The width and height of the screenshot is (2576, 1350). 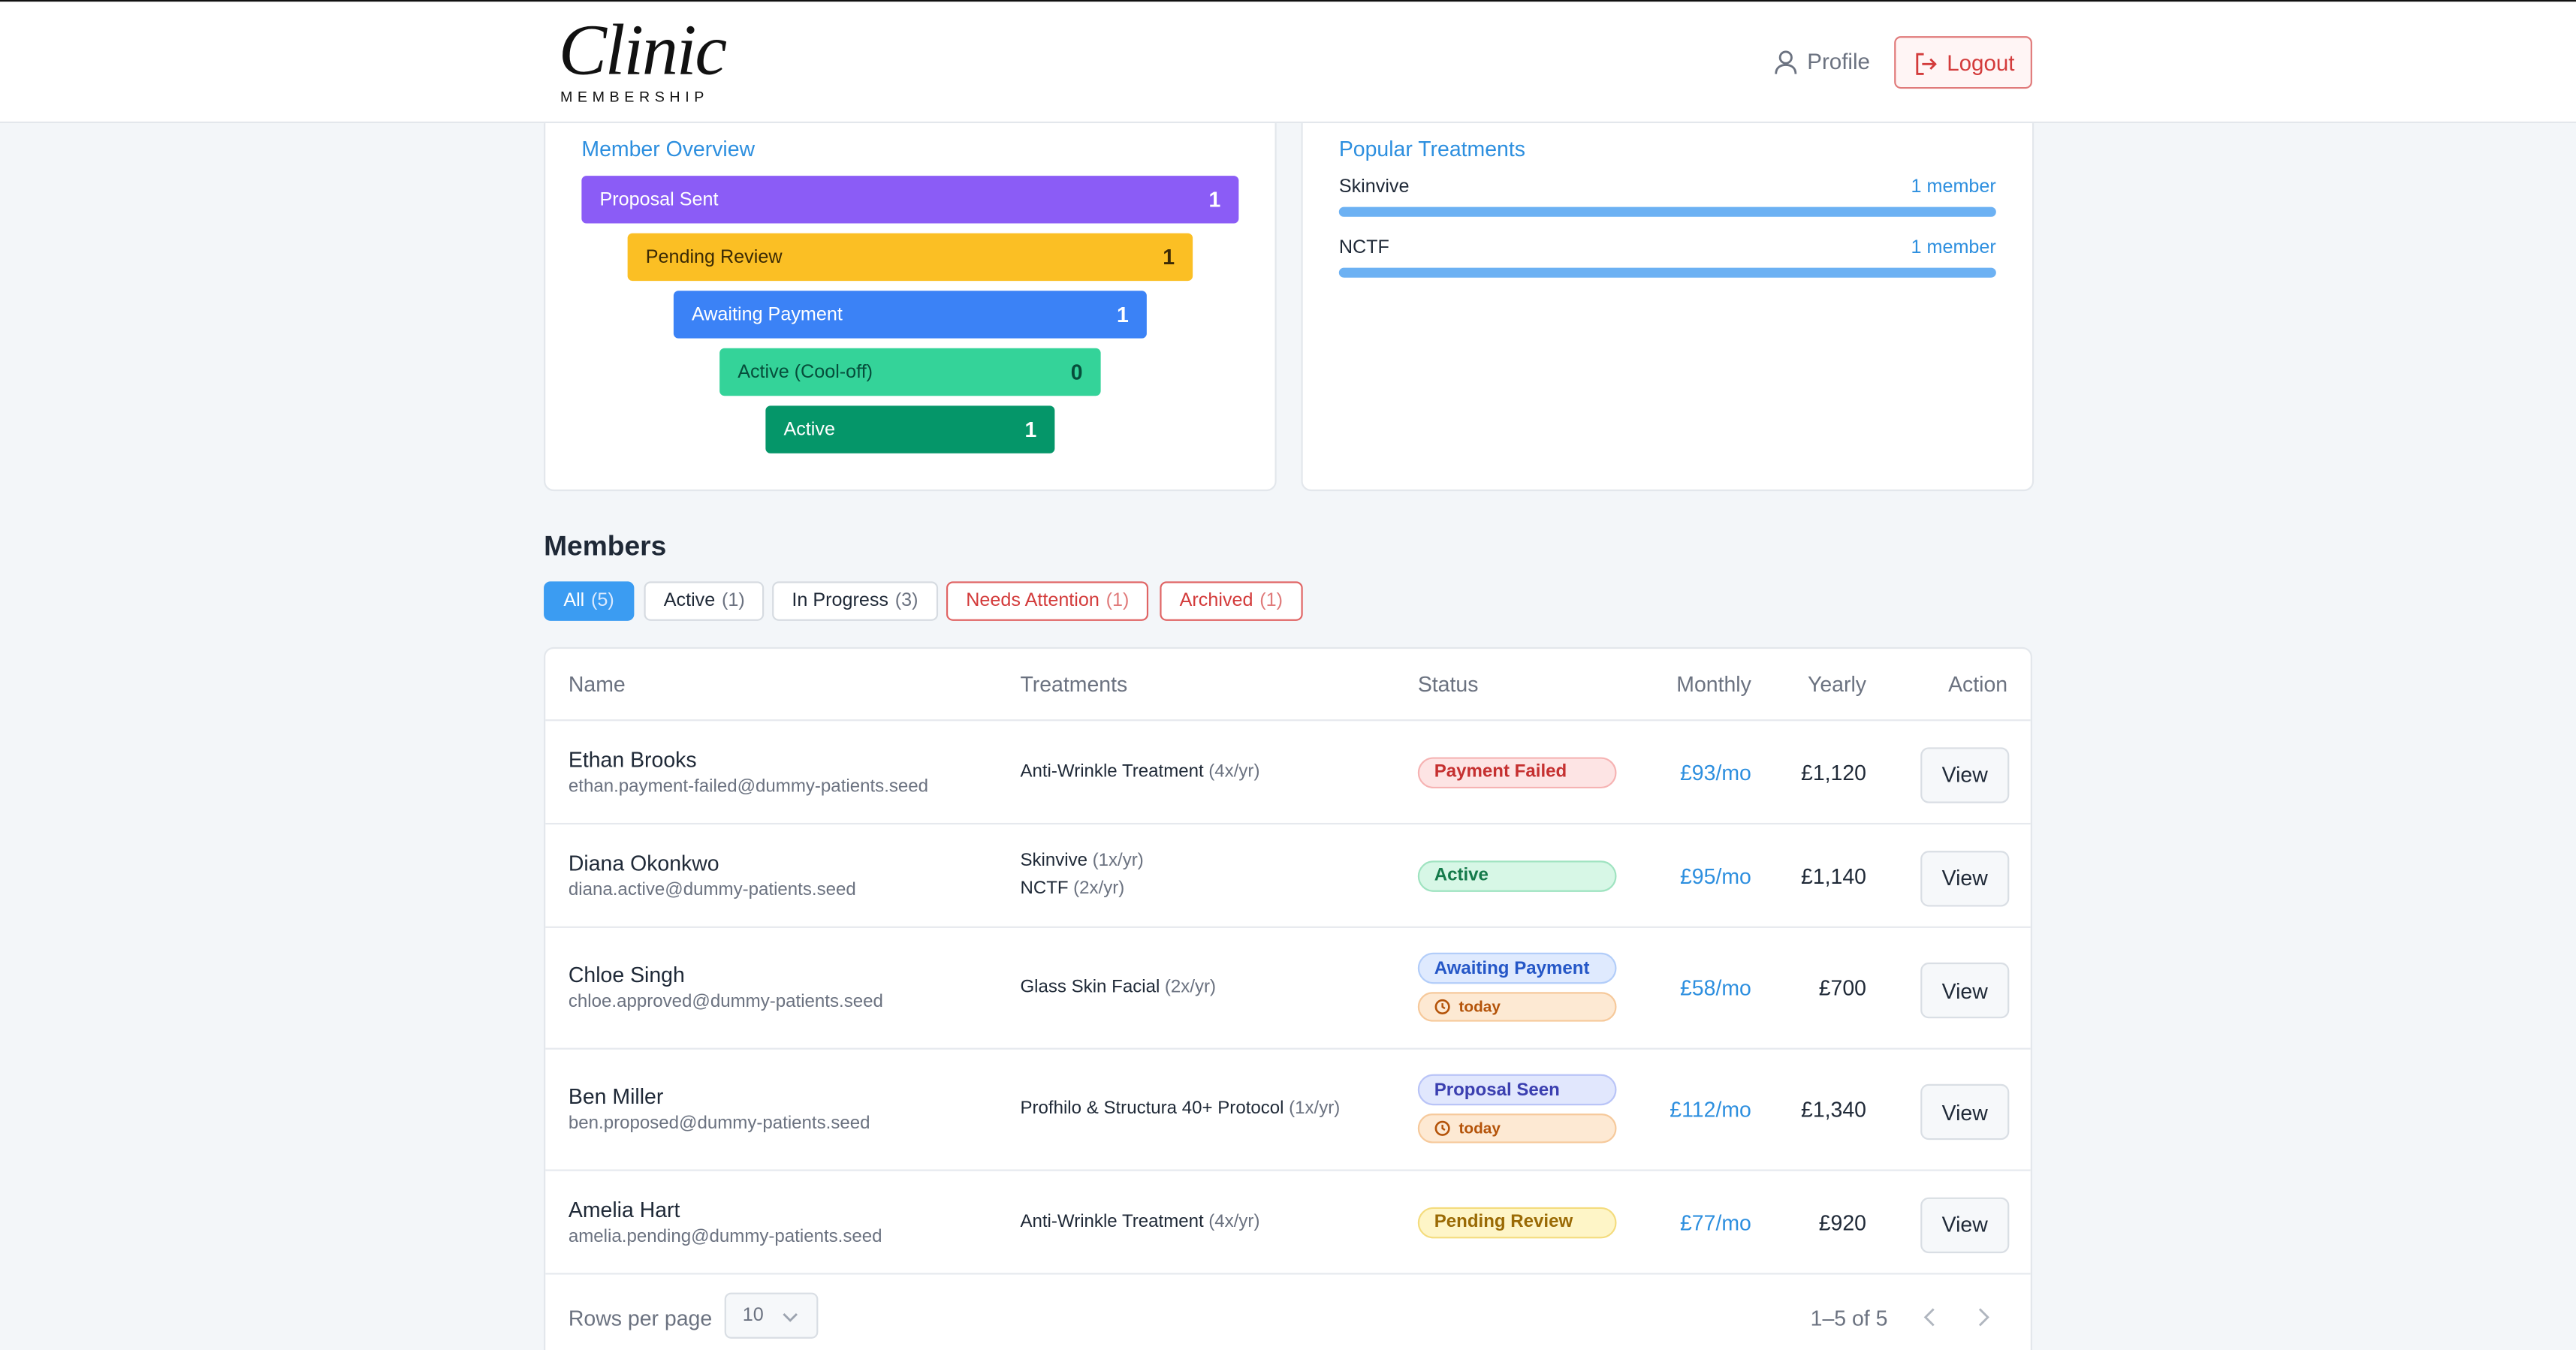 What do you see at coordinates (805, 372) in the screenshot?
I see `stage-label: Active (Cool-off)` at bounding box center [805, 372].